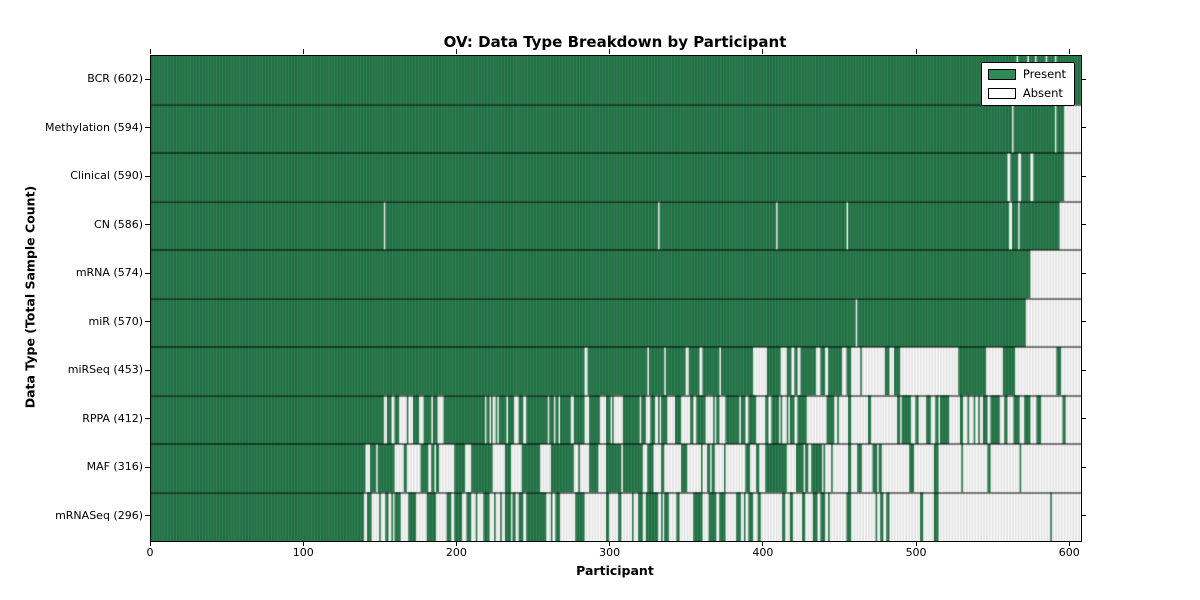 The width and height of the screenshot is (1200, 600). I want to click on y-tick-label: Clinical (590), so click(106, 176).